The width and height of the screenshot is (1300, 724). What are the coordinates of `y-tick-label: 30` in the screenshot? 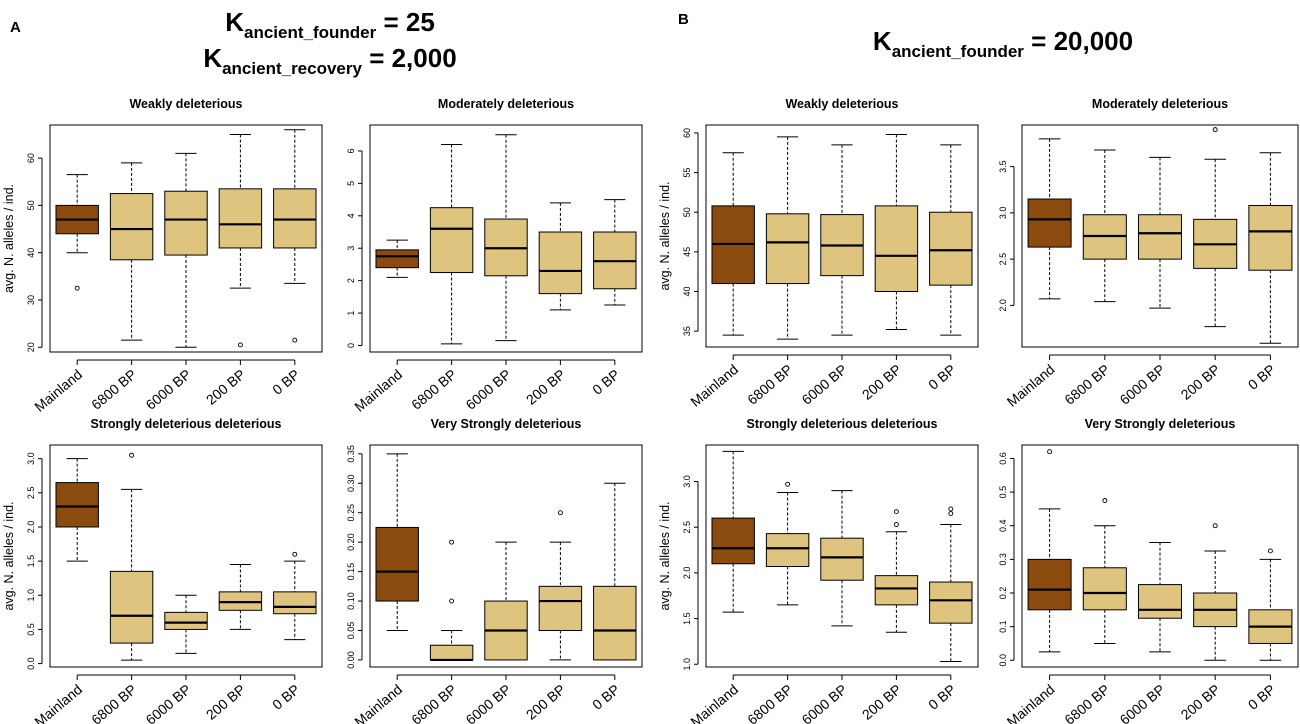 It's located at (31, 300).